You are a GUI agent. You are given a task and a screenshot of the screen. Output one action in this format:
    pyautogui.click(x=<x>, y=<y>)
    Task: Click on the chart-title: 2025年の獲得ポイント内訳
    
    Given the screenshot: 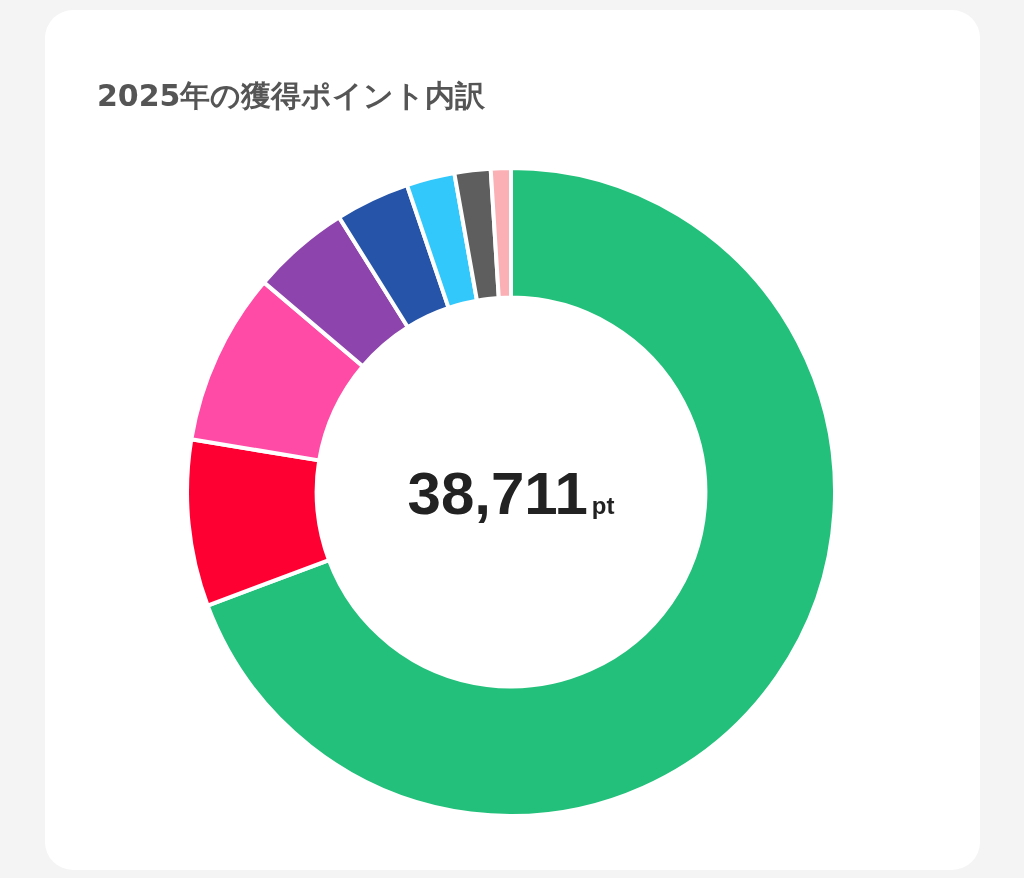 What is the action you would take?
    pyautogui.click(x=291, y=96)
    